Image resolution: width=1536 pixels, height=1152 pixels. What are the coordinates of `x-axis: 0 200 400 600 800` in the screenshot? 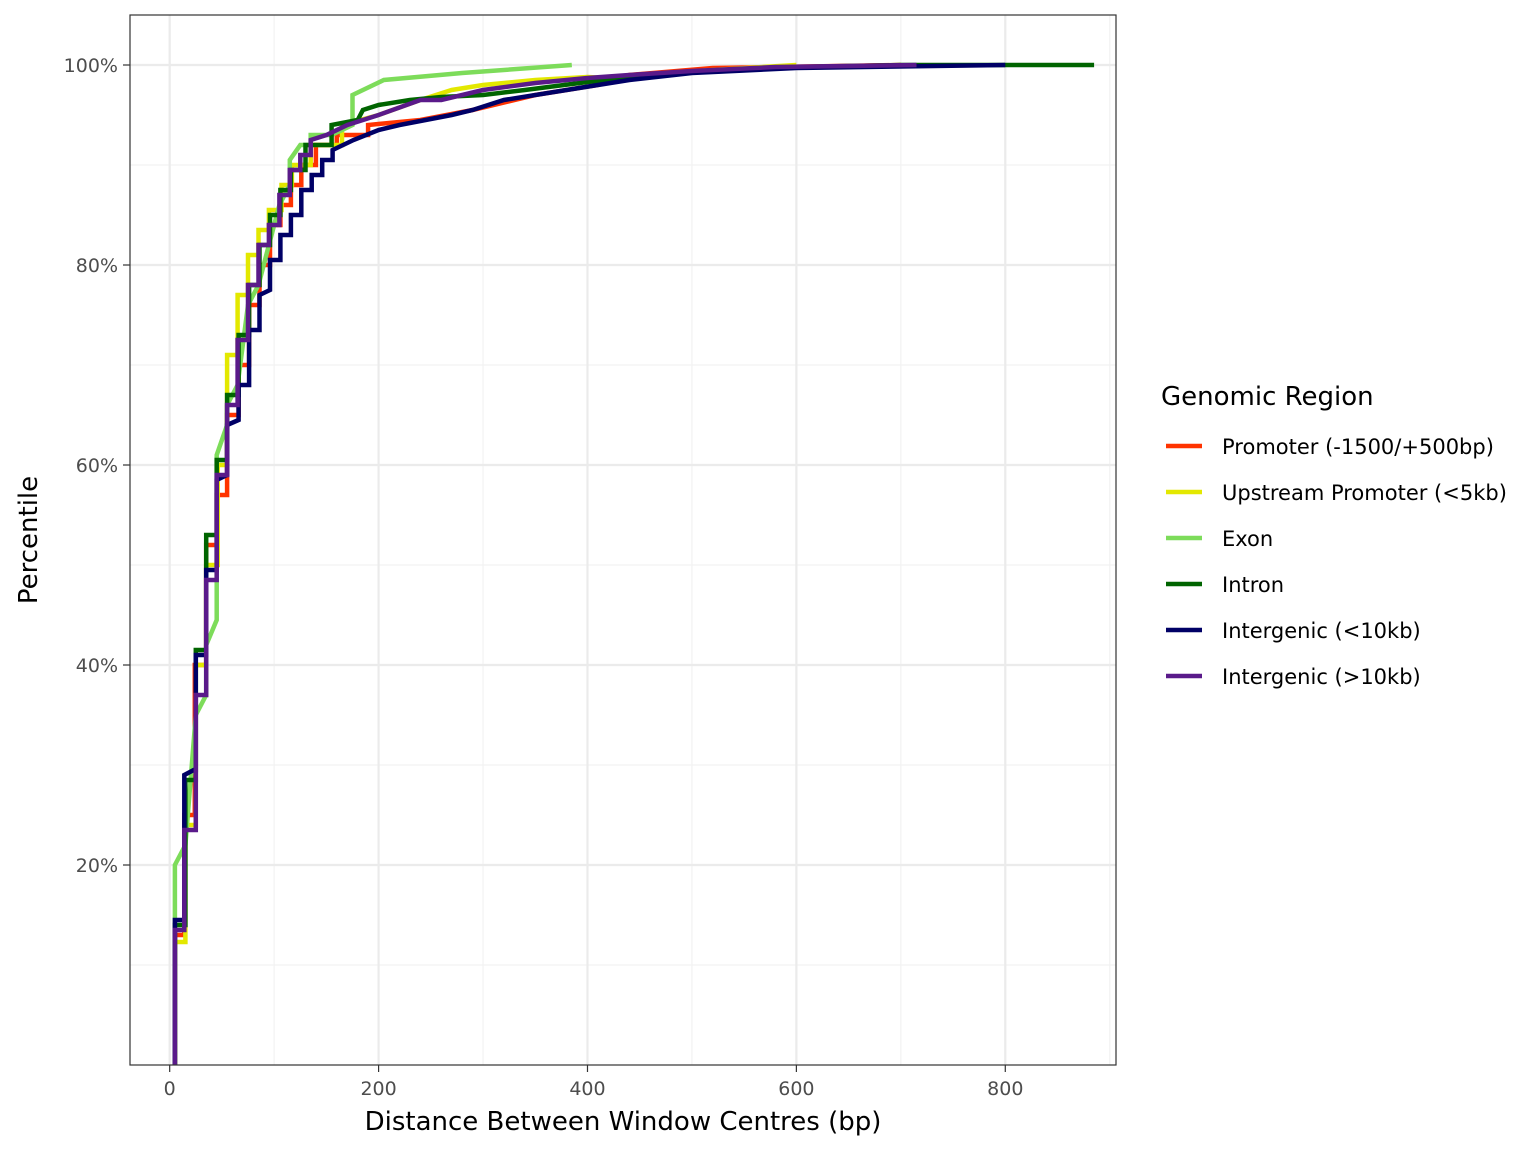 It's located at (593, 1082).